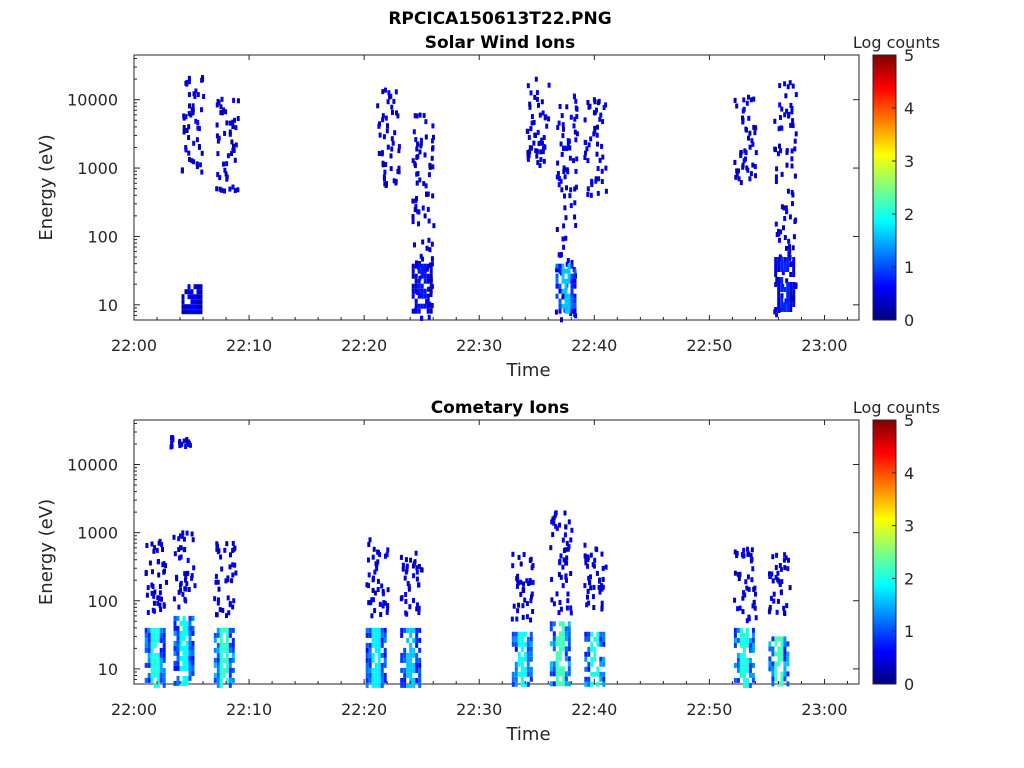 The width and height of the screenshot is (1024, 768). Describe the element at coordinates (108, 669) in the screenshot. I see `y-tick-label: 10` at that location.